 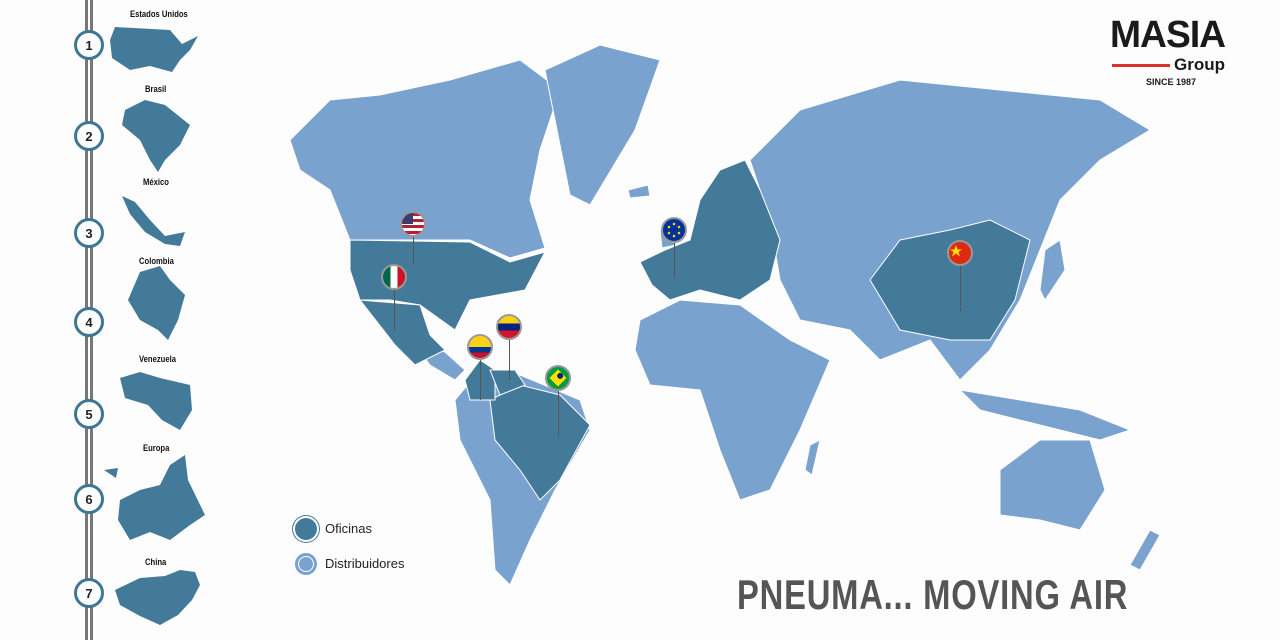 I want to click on country-label: Colombia, so click(x=156, y=261).